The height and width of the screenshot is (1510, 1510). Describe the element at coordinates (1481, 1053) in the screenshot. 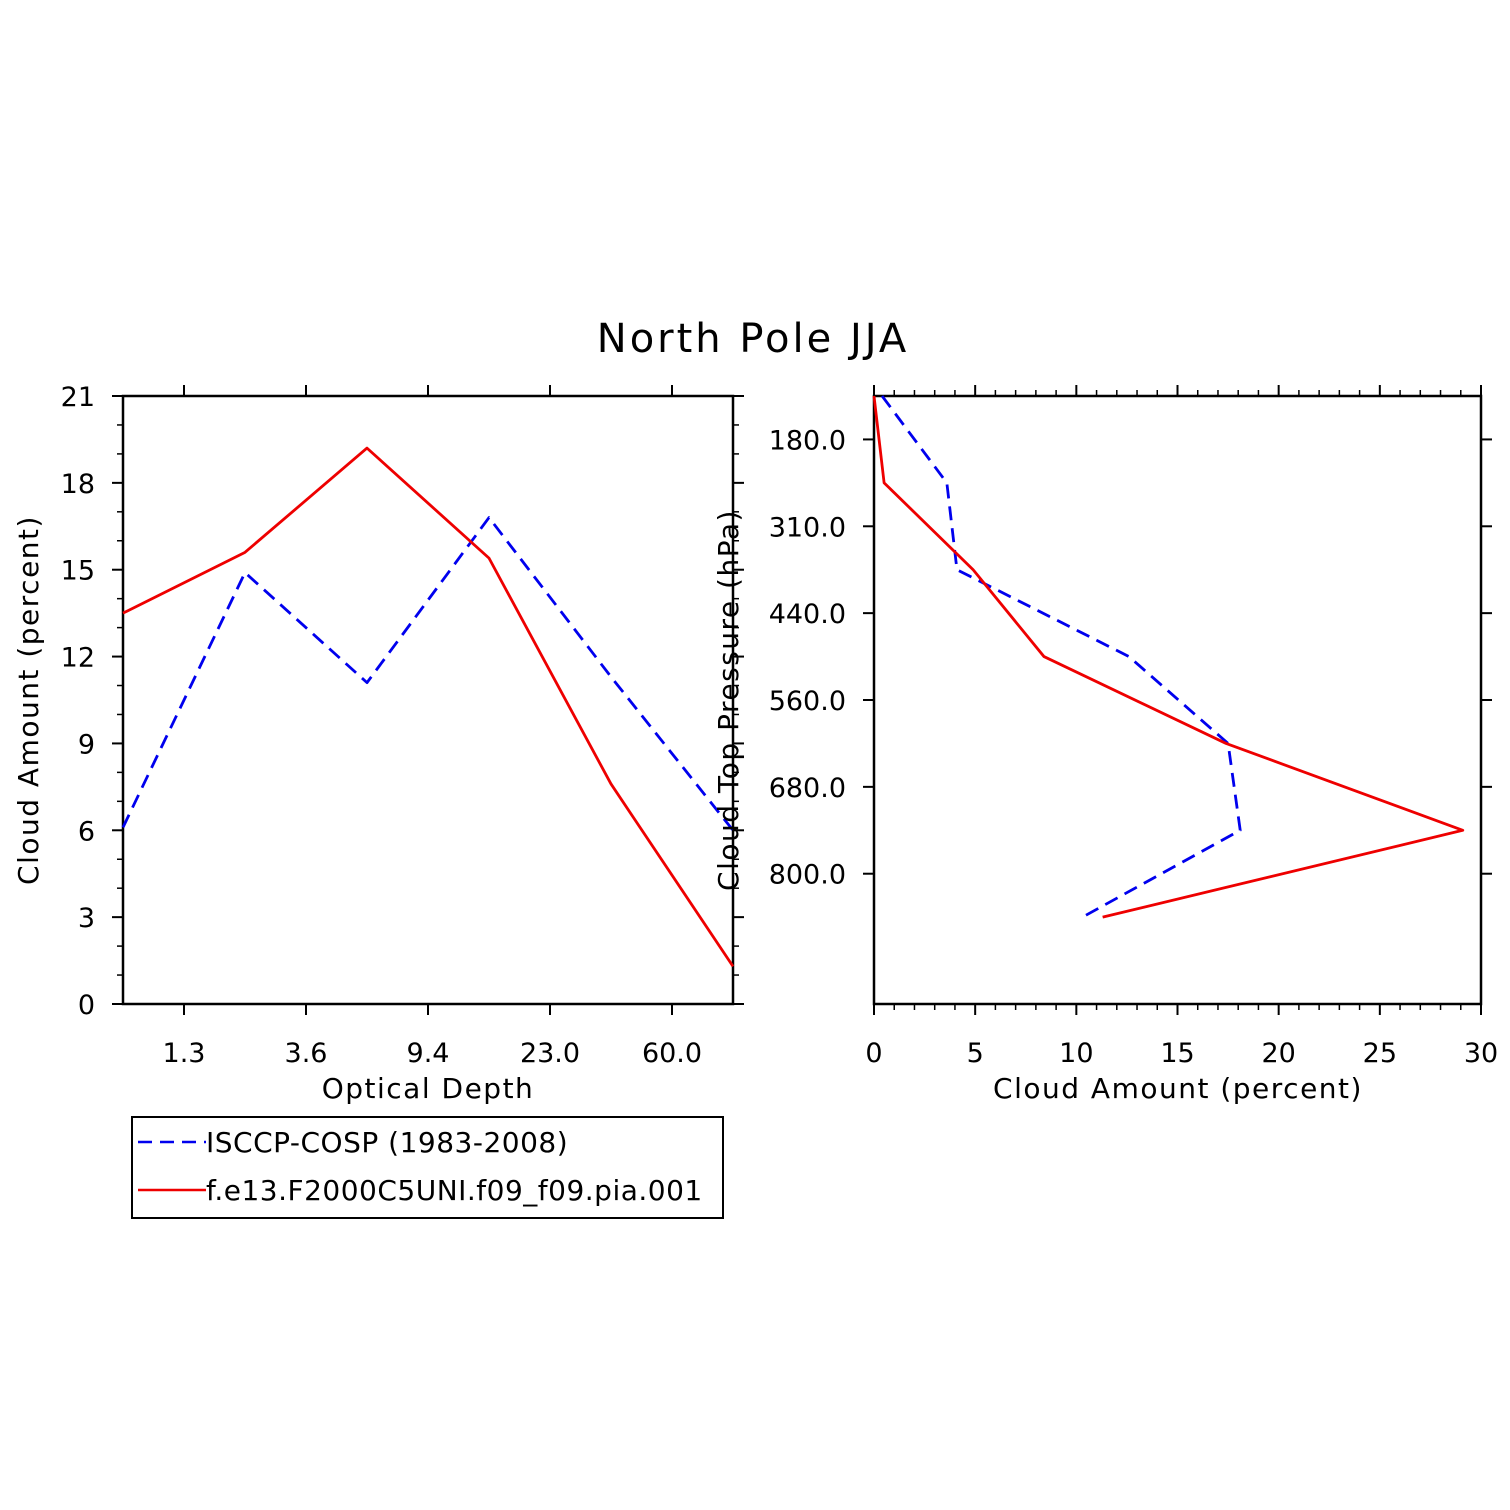

I see `right-x-tick-label: 30` at that location.